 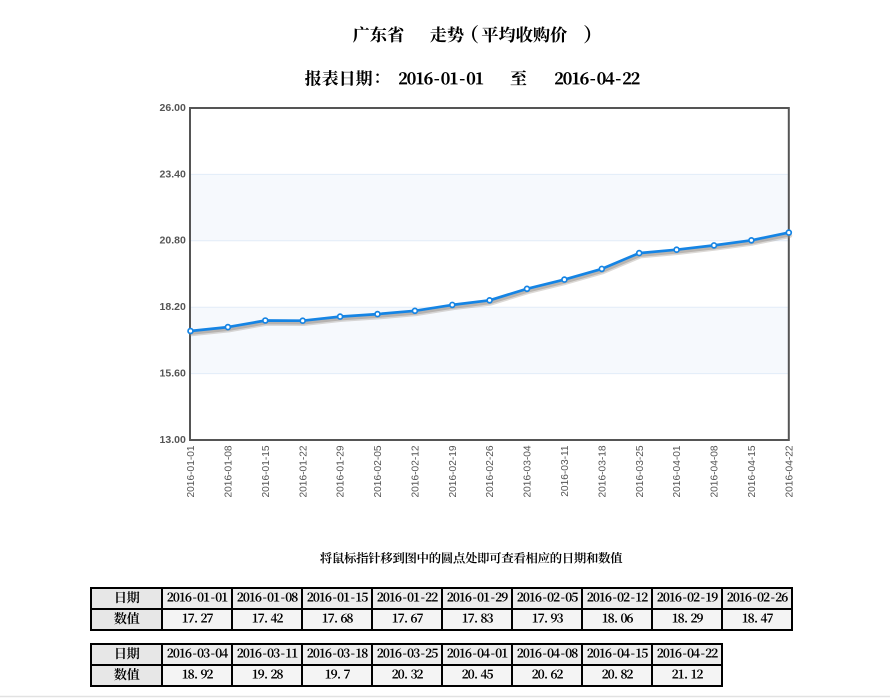 I want to click on svg-text: 23.40, so click(x=173, y=174).